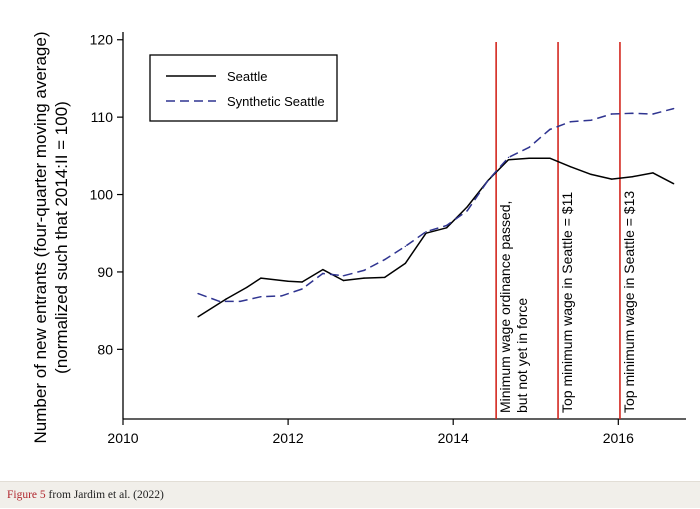  What do you see at coordinates (105, 272) in the screenshot?
I see `y-tick-label-90: 90` at bounding box center [105, 272].